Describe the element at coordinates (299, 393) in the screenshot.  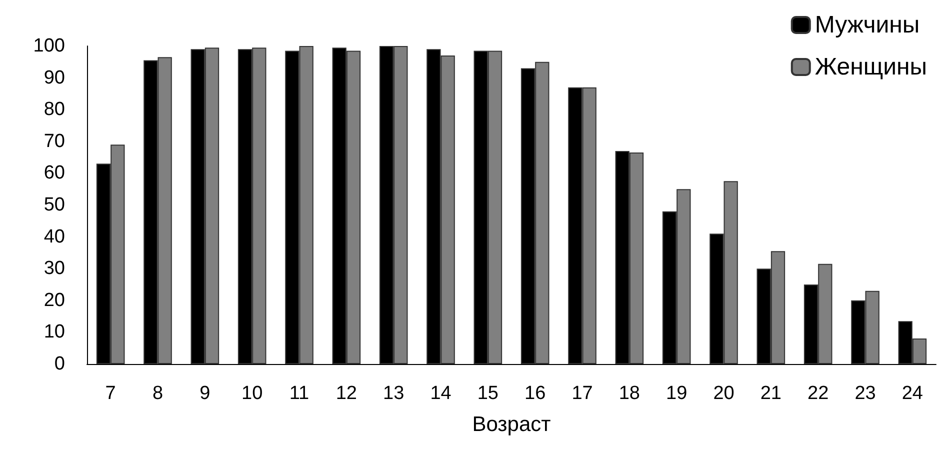
I see `x-tick-label: 11` at that location.